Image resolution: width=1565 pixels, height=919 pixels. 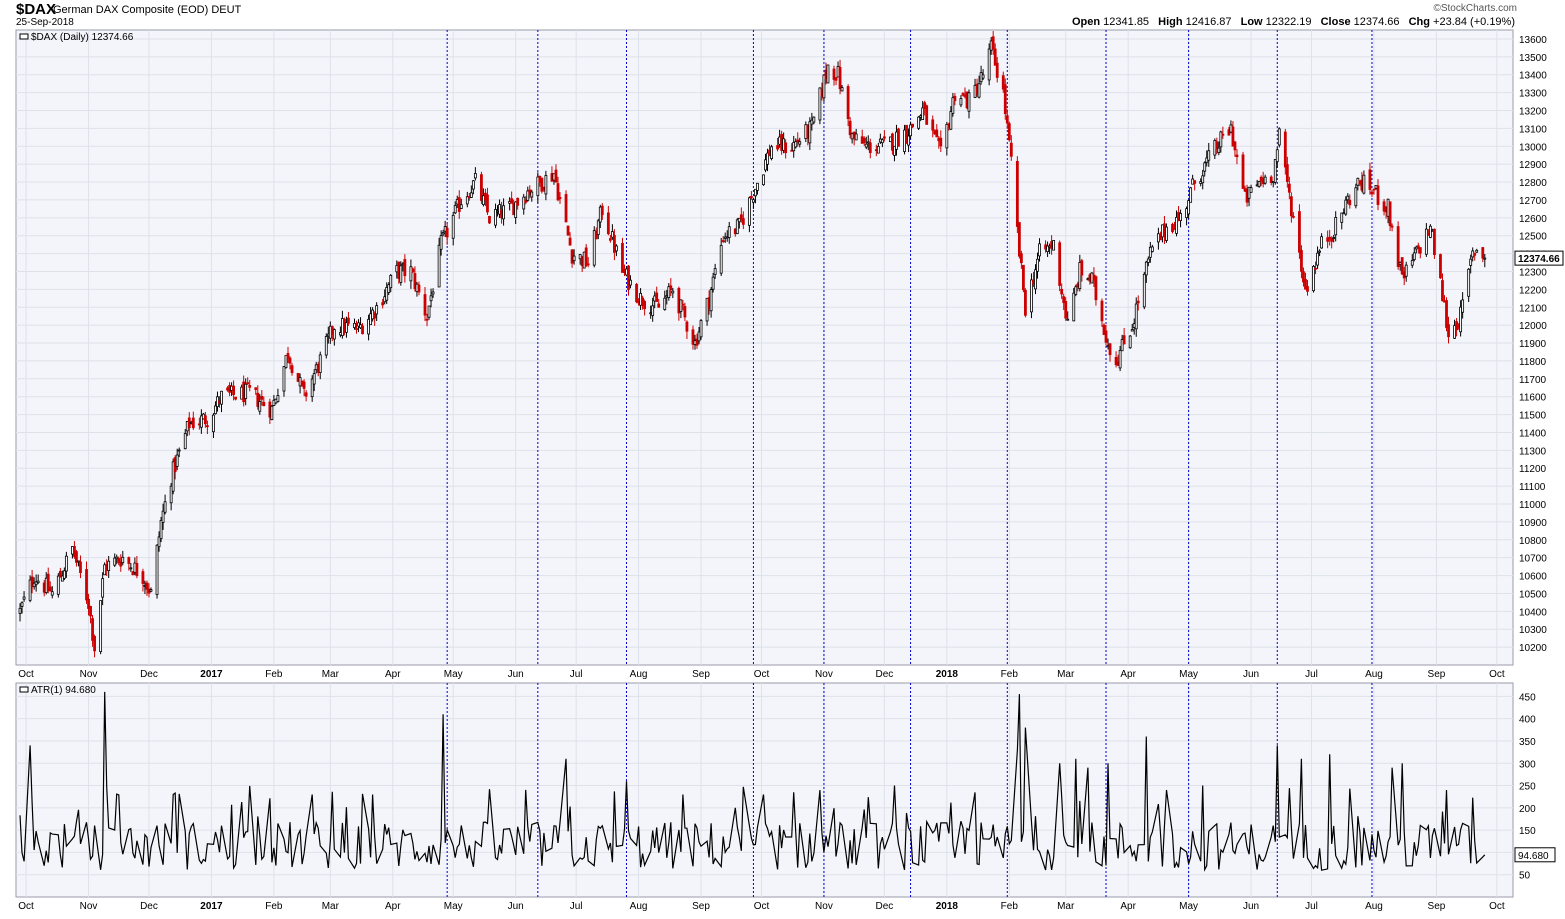 I want to click on y-tick-label: 11500, so click(x=1533, y=416).